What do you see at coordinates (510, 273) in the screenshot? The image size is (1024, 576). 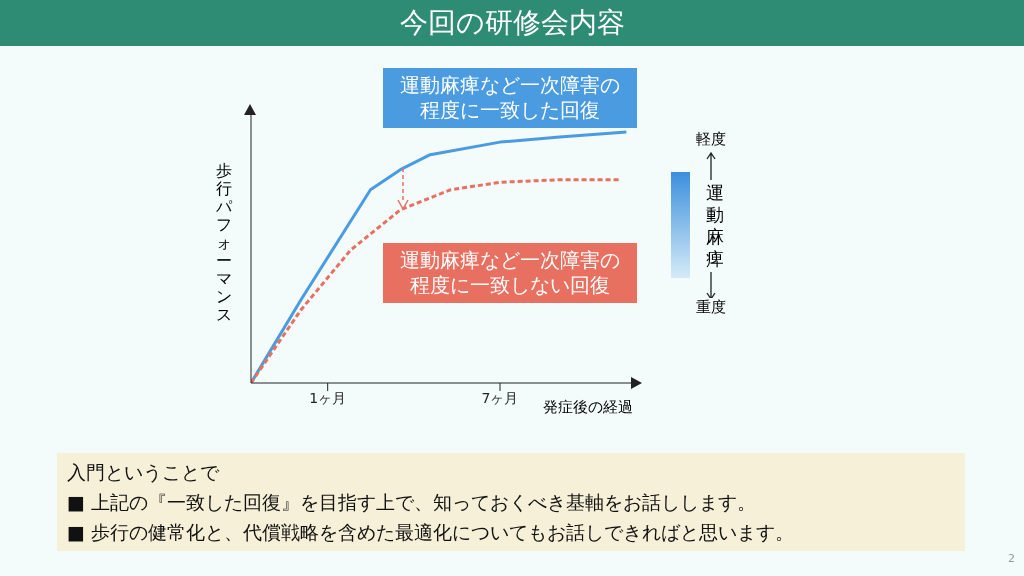 I see `series-label: 運動麻痺など一次障害の程度に一致しない回復` at bounding box center [510, 273].